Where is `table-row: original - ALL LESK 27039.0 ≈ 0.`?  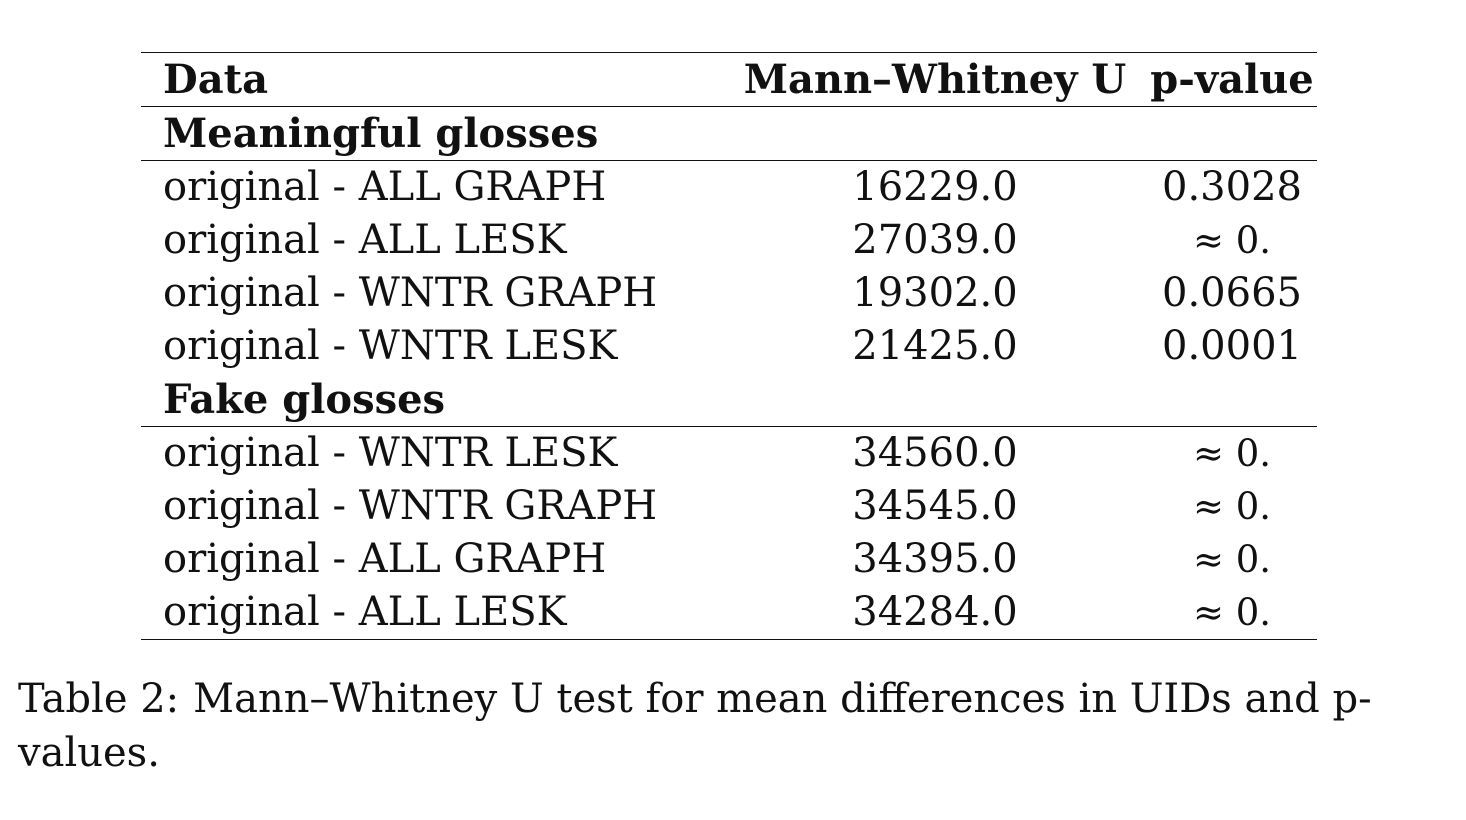 table-row: original - ALL LESK 27039.0 ≈ 0. is located at coordinates (729, 240).